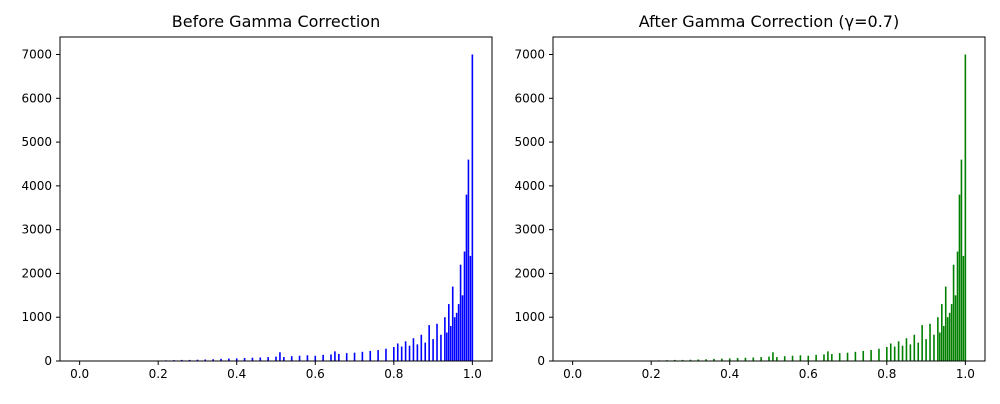 This screenshot has height=404, width=1000. I want to click on y-tick-label: 7000, so click(36, 55).